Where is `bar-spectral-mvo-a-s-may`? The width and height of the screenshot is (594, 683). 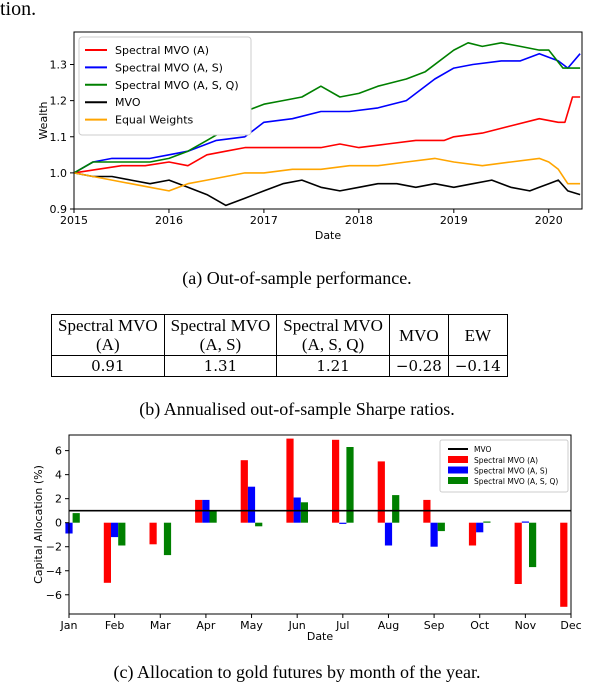 bar-spectral-mvo-a-s-may is located at coordinates (251, 504).